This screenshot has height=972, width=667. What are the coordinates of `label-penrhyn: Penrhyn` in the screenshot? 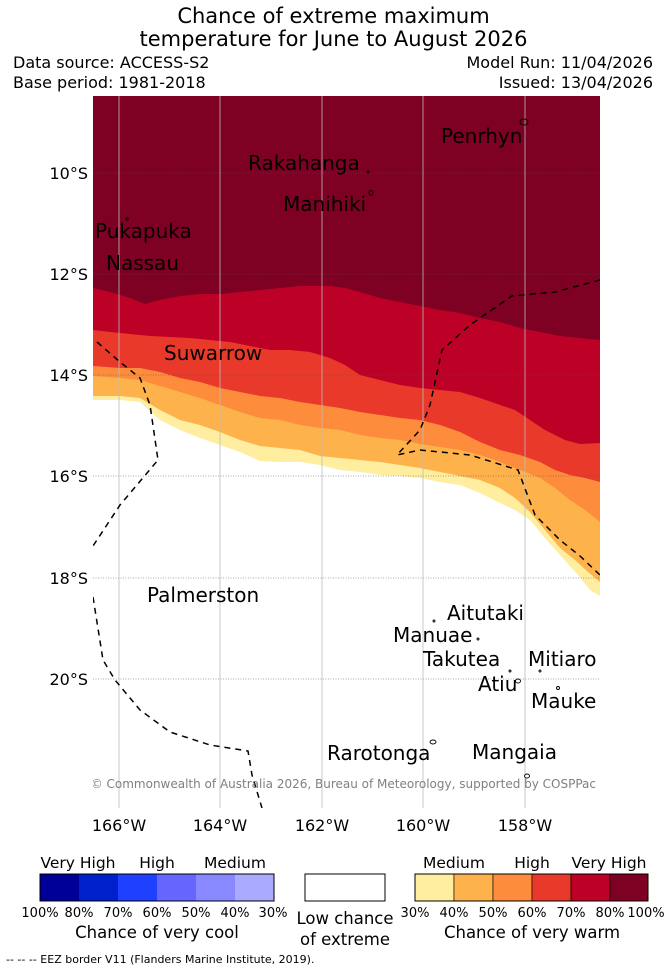 It's located at (481, 136).